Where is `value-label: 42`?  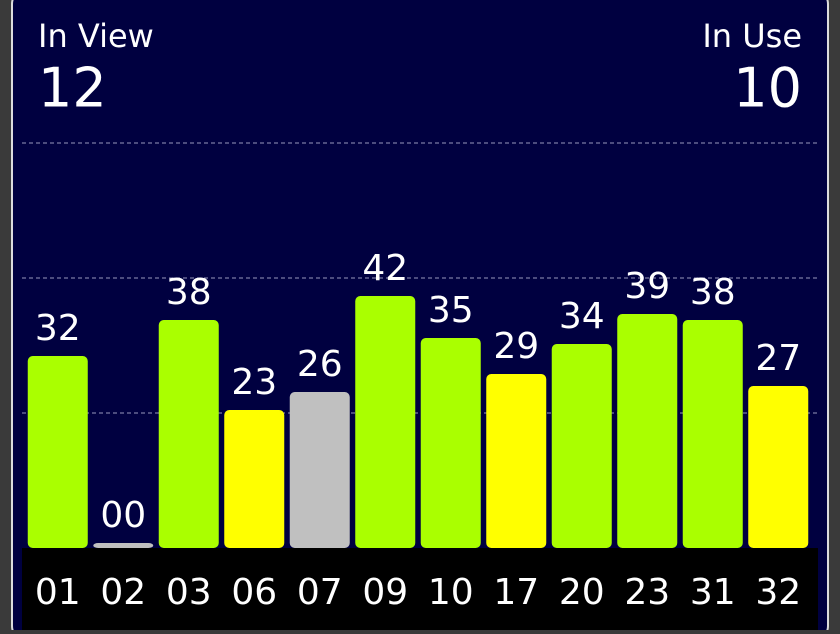 value-label: 42 is located at coordinates (385, 268).